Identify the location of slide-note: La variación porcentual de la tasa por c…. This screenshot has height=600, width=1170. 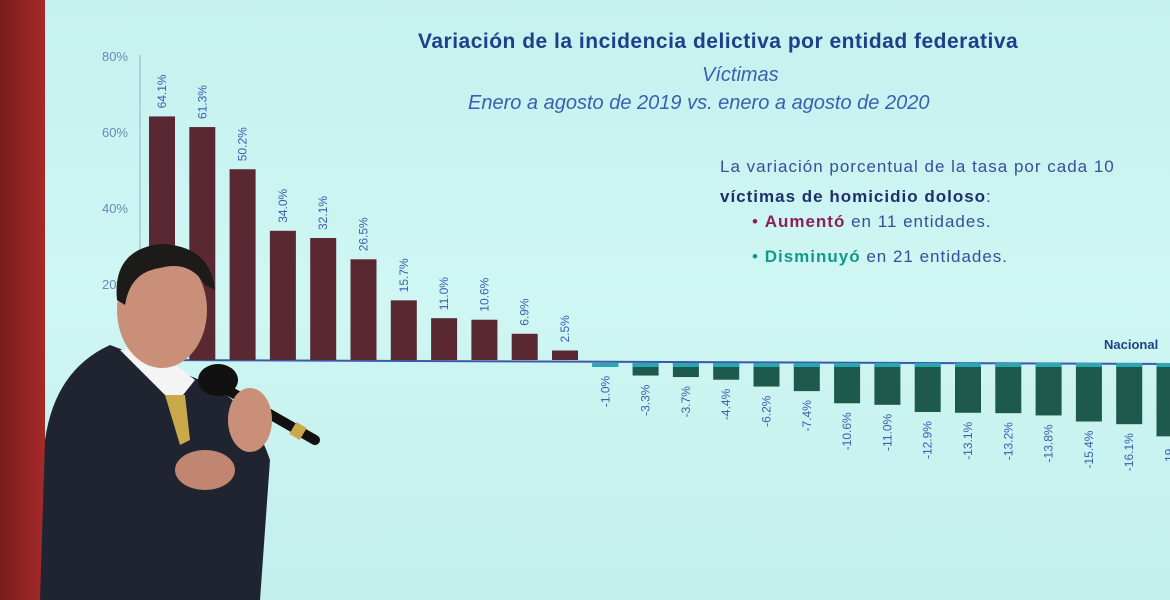
(917, 182).